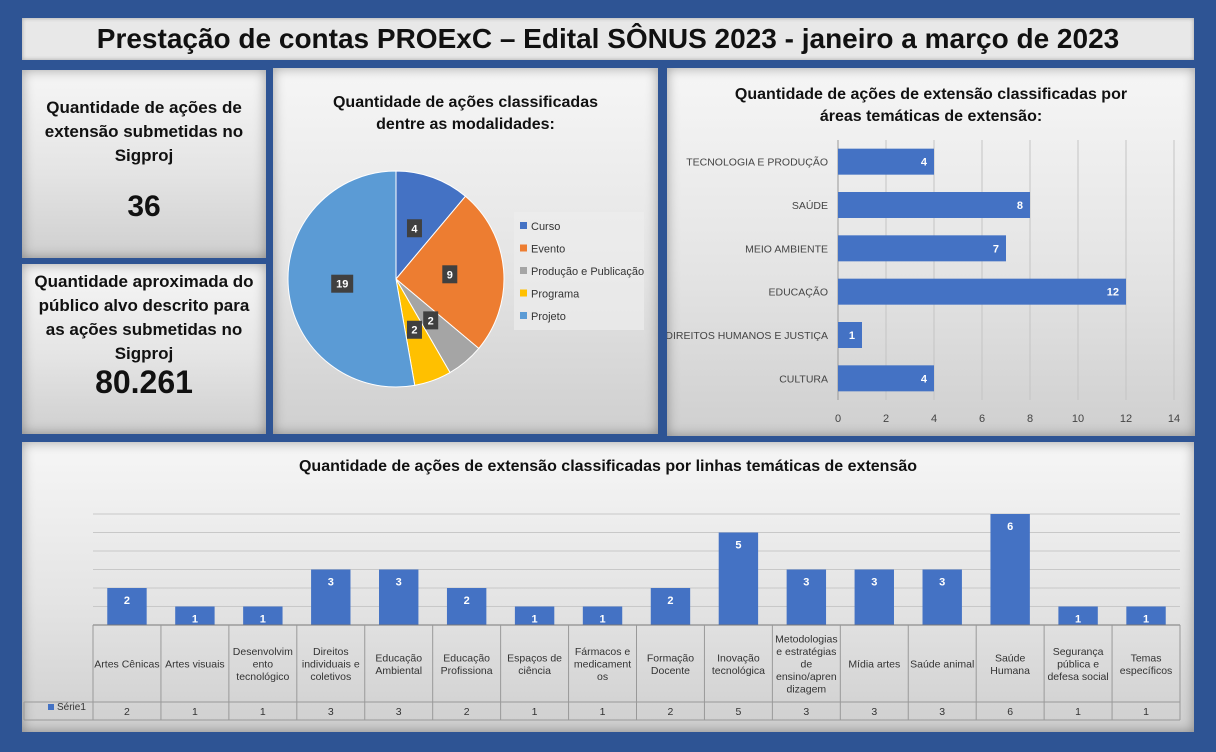 The width and height of the screenshot is (1216, 752). I want to click on category-label: coletivos, so click(330, 677).